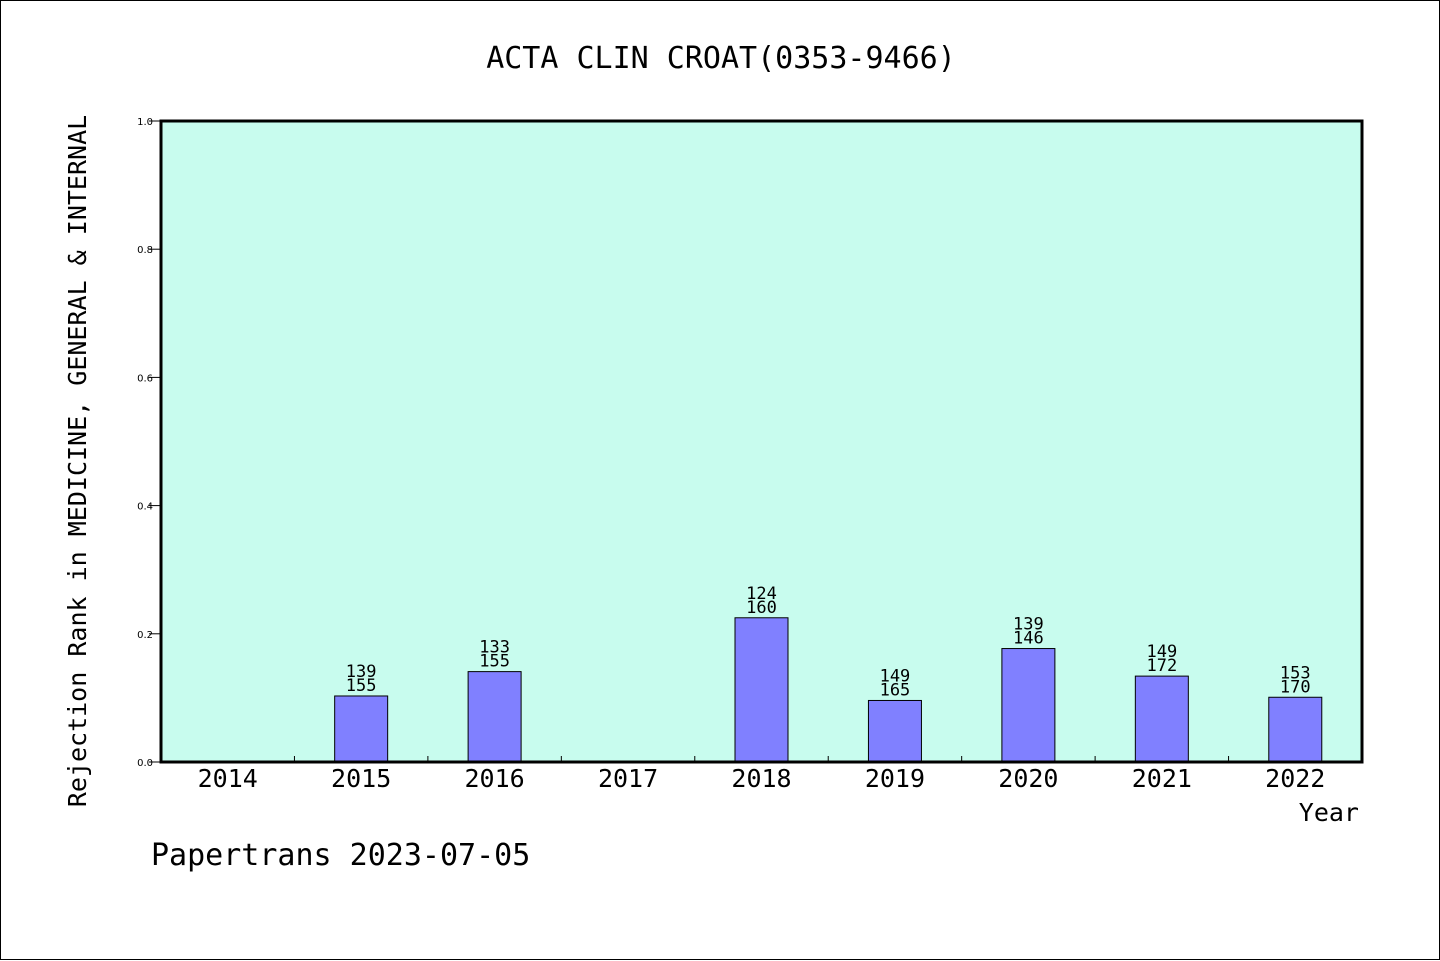  Describe the element at coordinates (1028, 778) in the screenshot. I see `x-tick-label: 2020` at that location.